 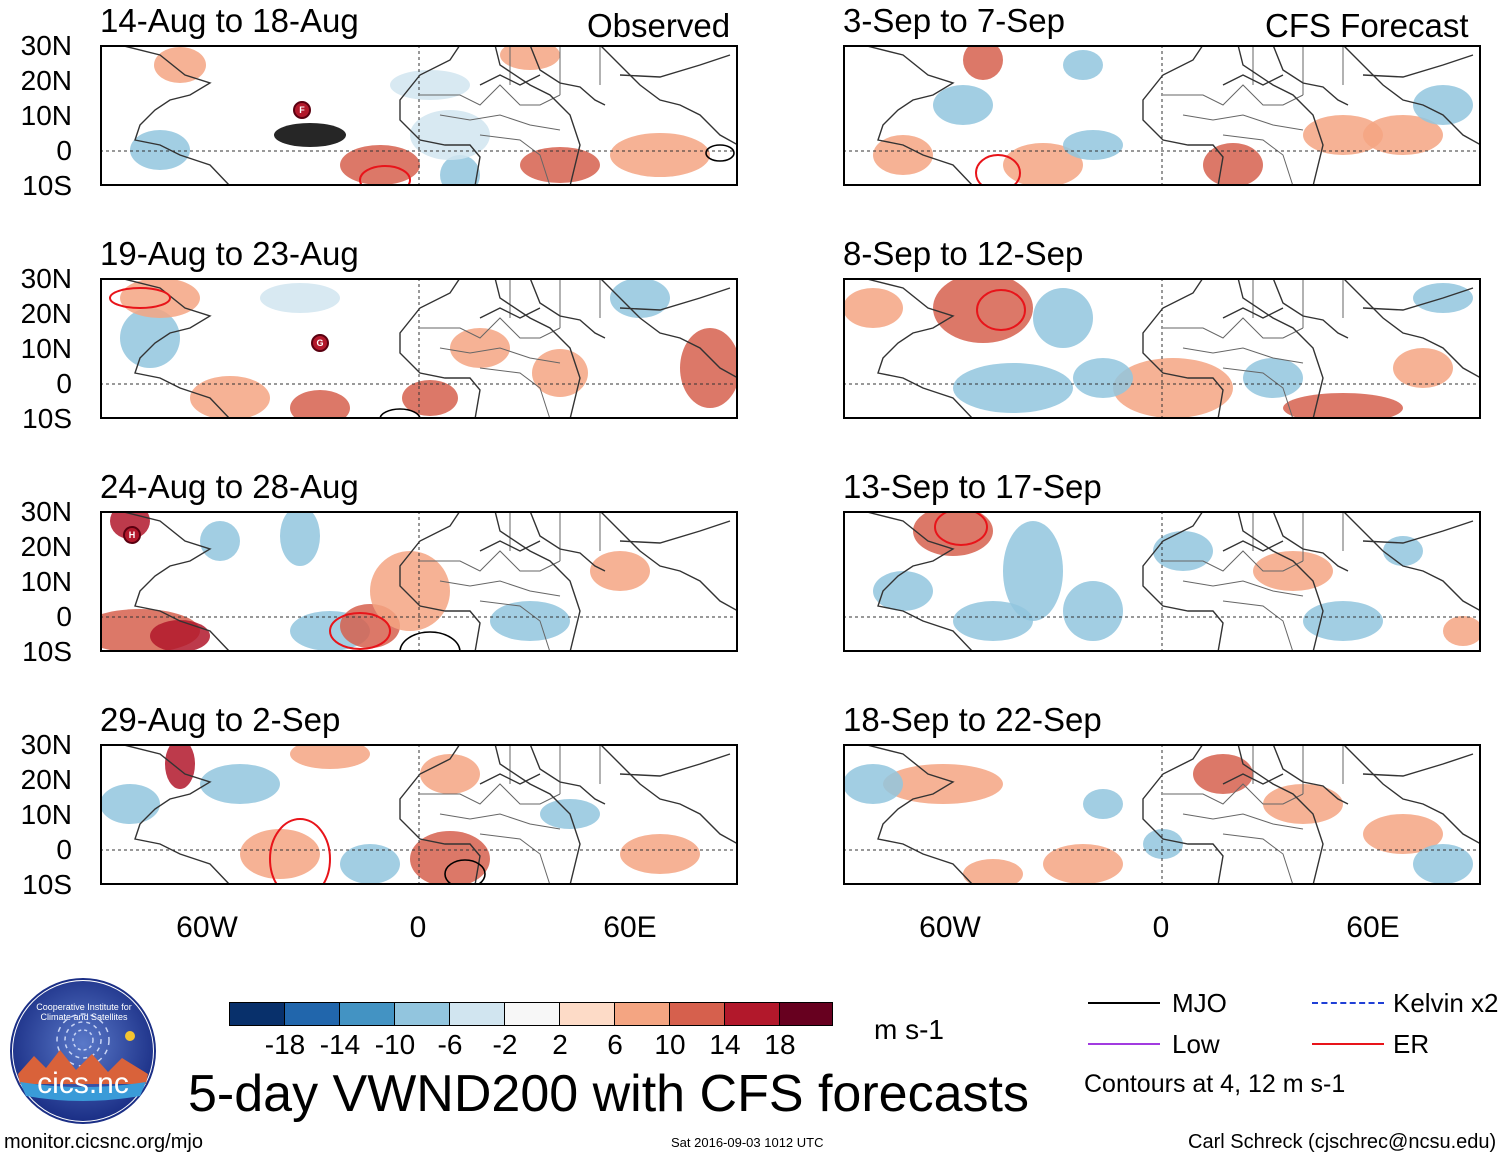 I want to click on storm-marker-icon: H, so click(x=132, y=535).